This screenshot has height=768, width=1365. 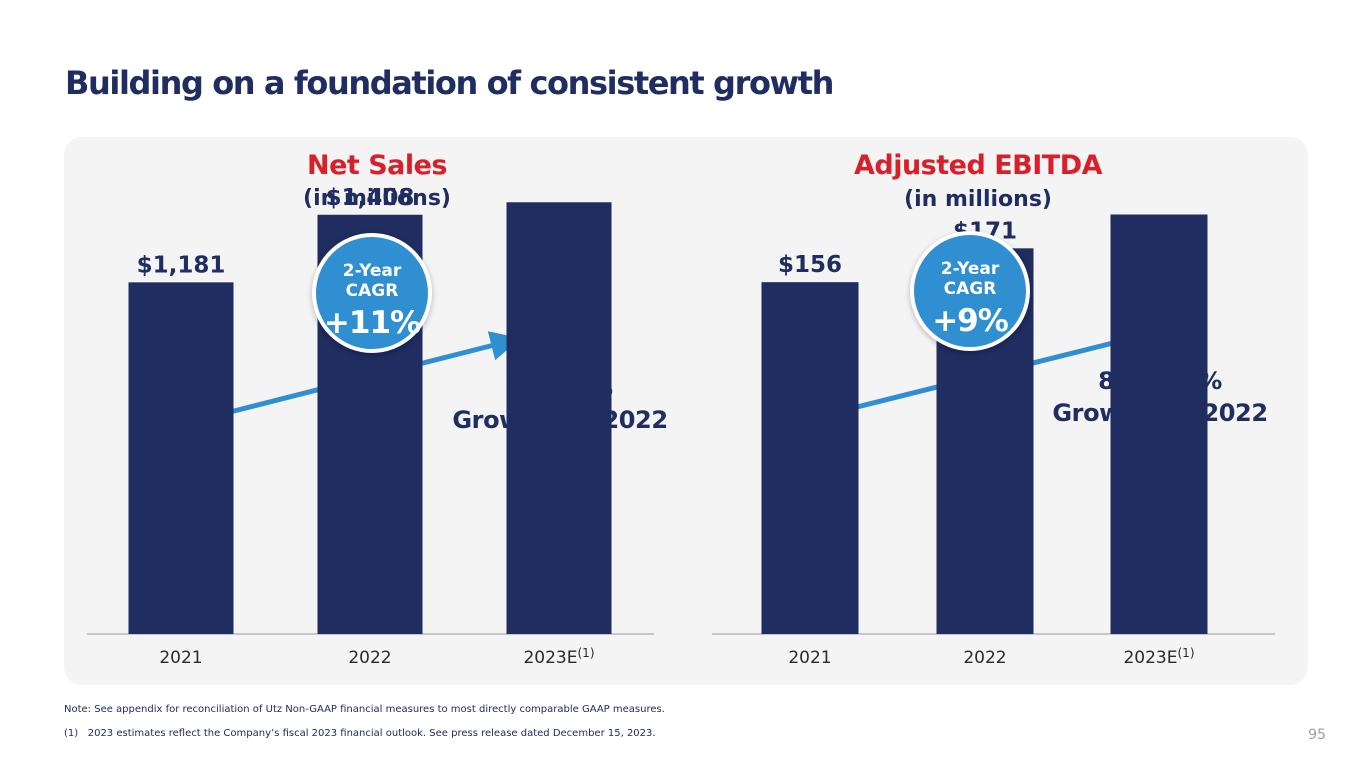 I want to click on ebitda-cagr-badge: 2-Year CAGR +9%, so click(x=970, y=291).